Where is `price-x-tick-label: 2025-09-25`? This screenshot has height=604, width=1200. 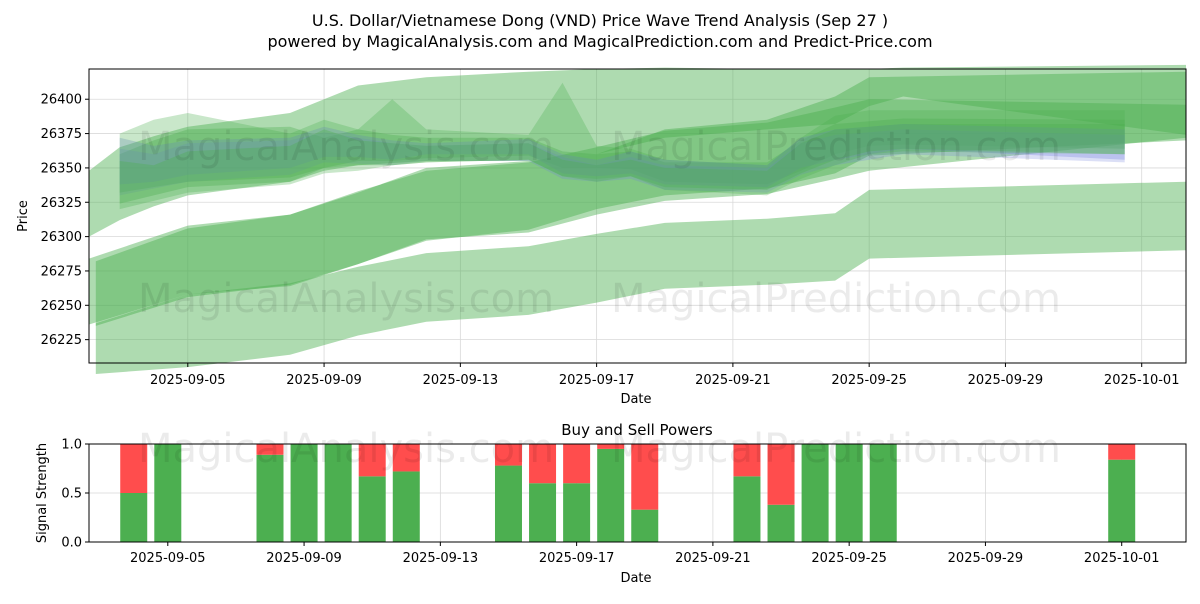 price-x-tick-label: 2025-09-25 is located at coordinates (869, 380).